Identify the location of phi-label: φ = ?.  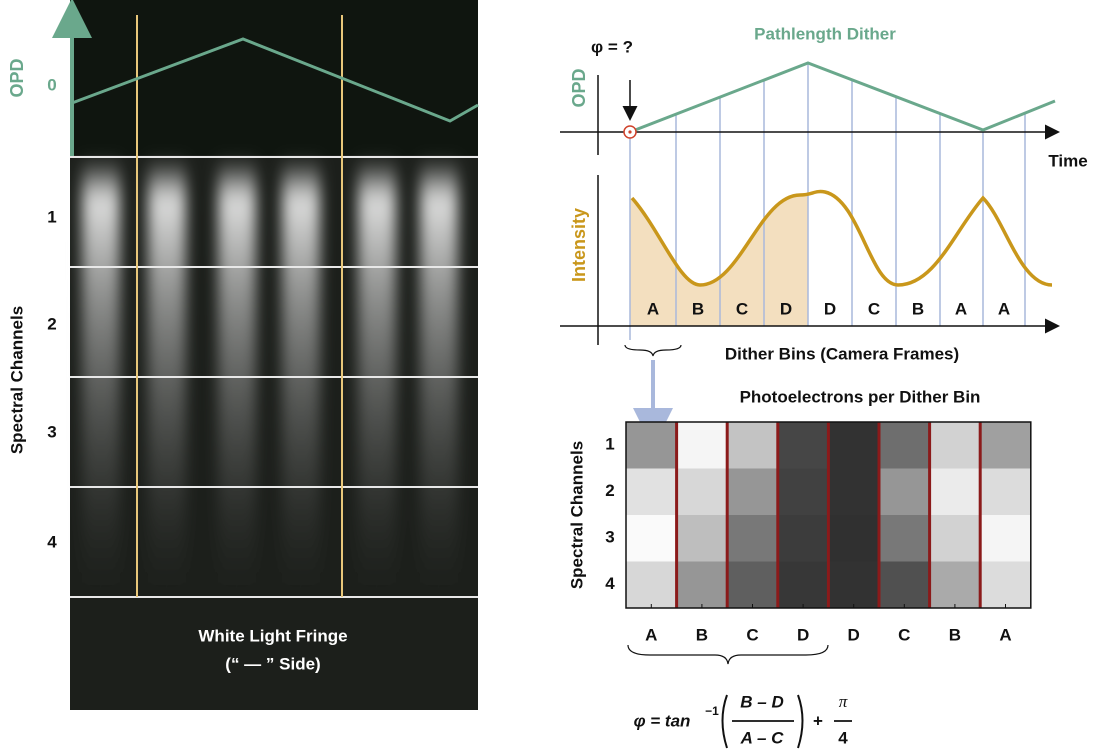
(612, 46).